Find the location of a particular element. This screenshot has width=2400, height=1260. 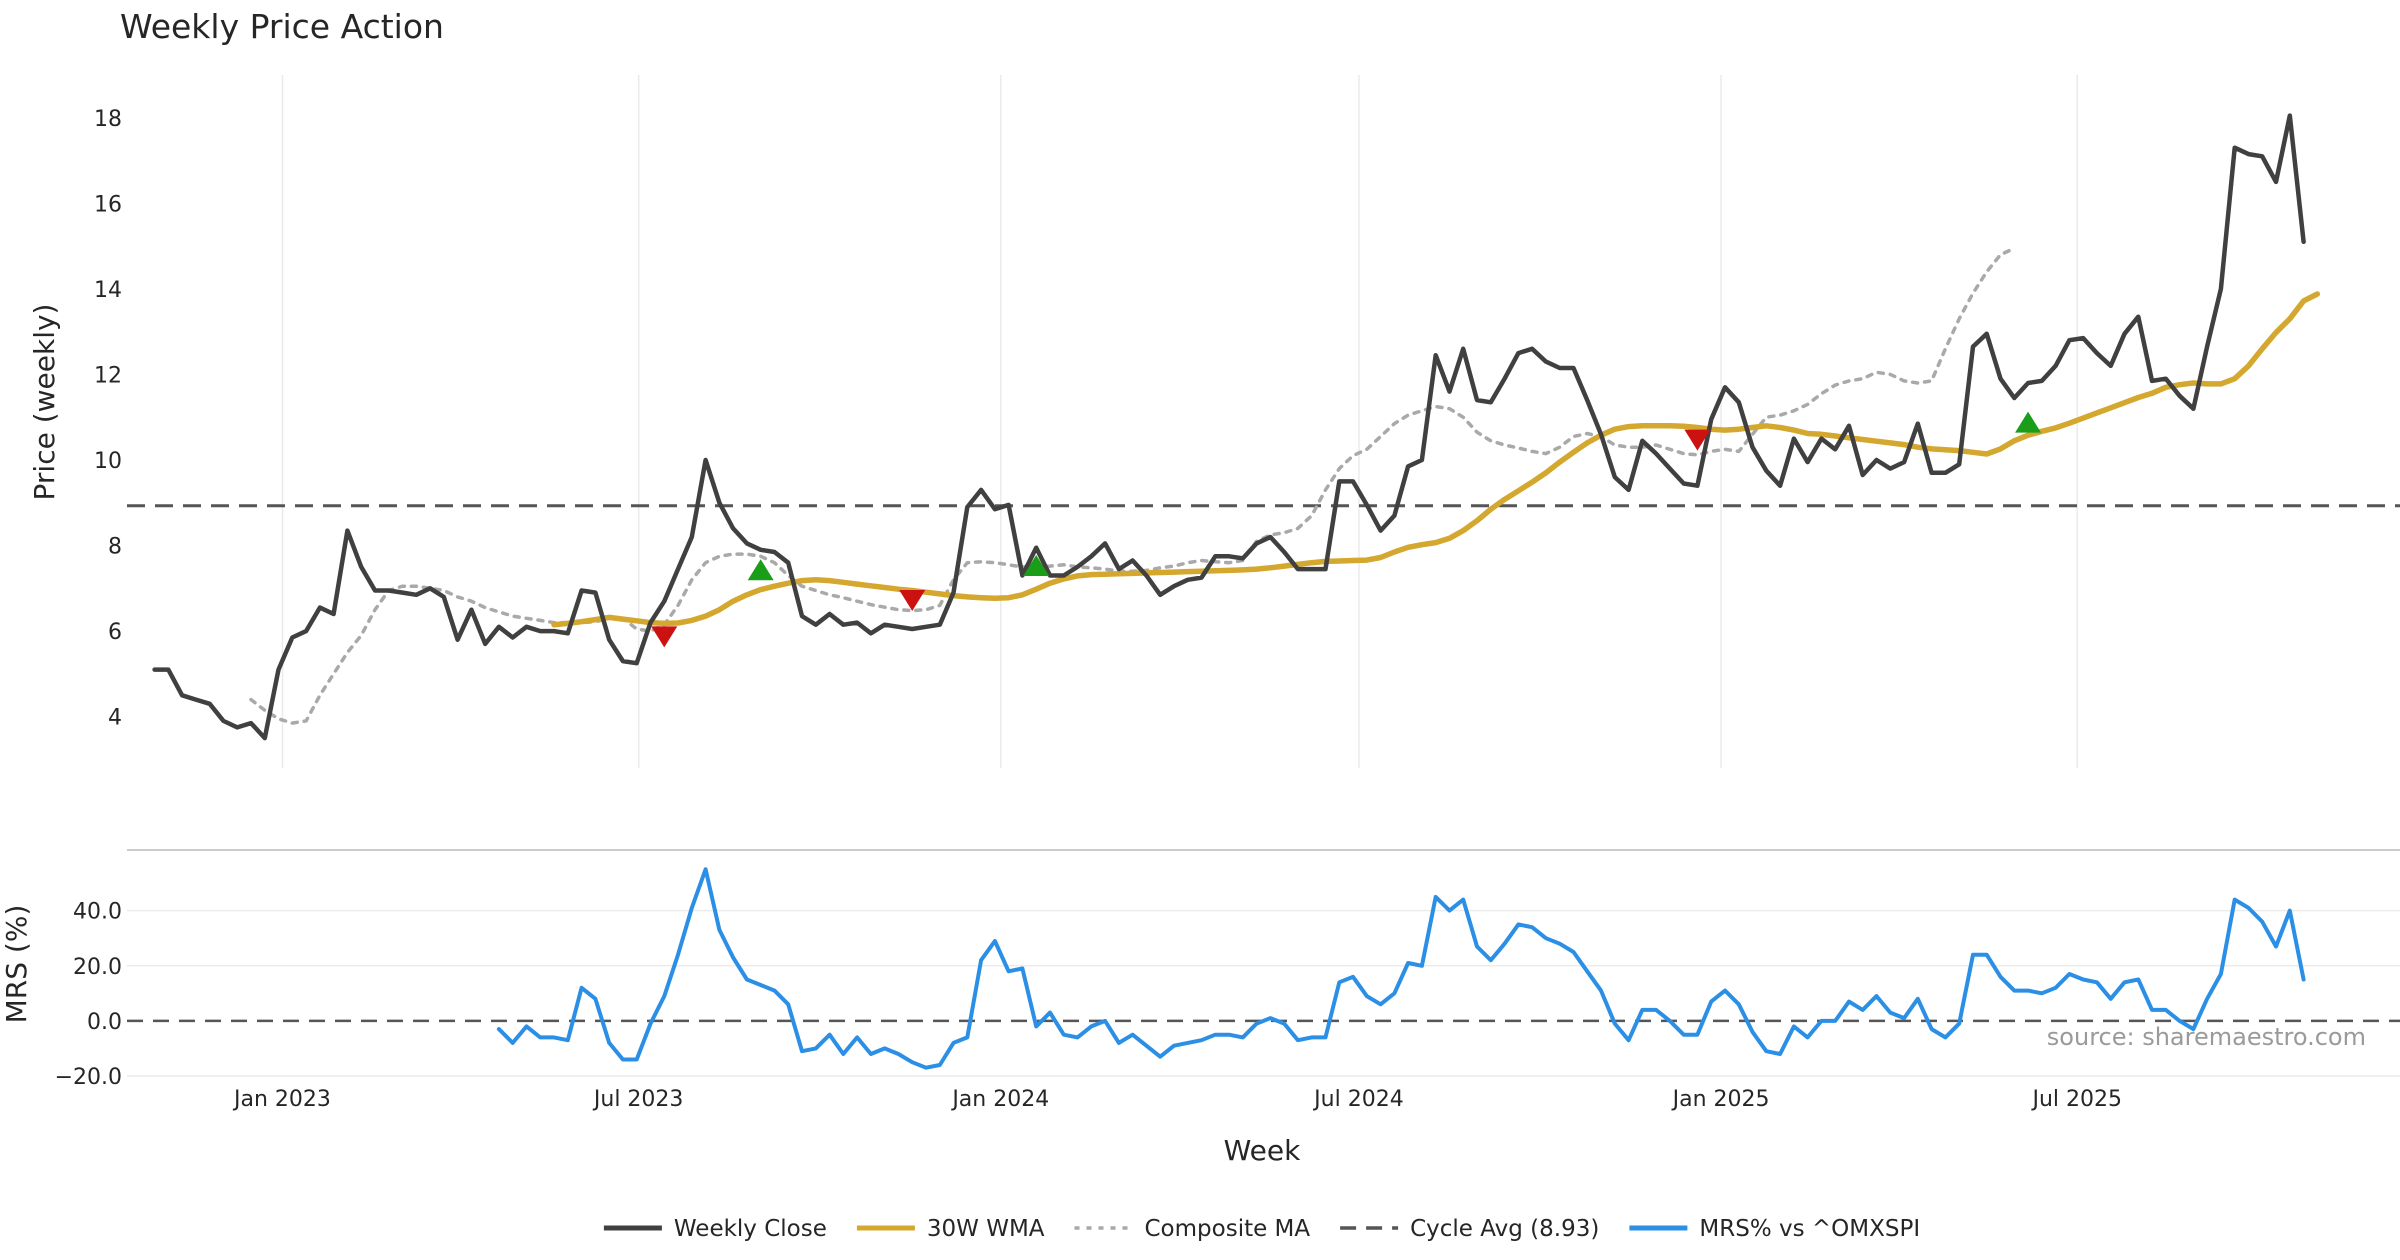

x-tick-jul-2024: Jul 2024 is located at coordinates (1358, 1099).